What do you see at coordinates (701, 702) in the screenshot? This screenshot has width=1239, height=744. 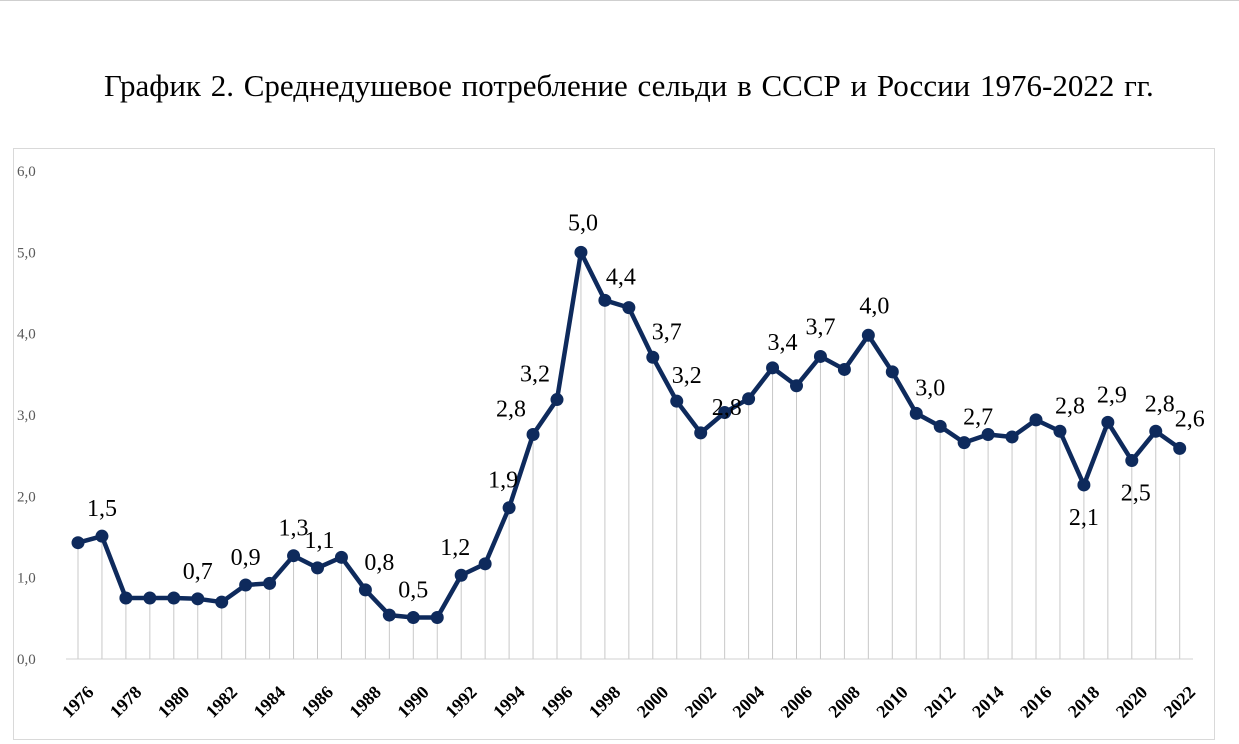 I see `x-tick-label: 2002` at bounding box center [701, 702].